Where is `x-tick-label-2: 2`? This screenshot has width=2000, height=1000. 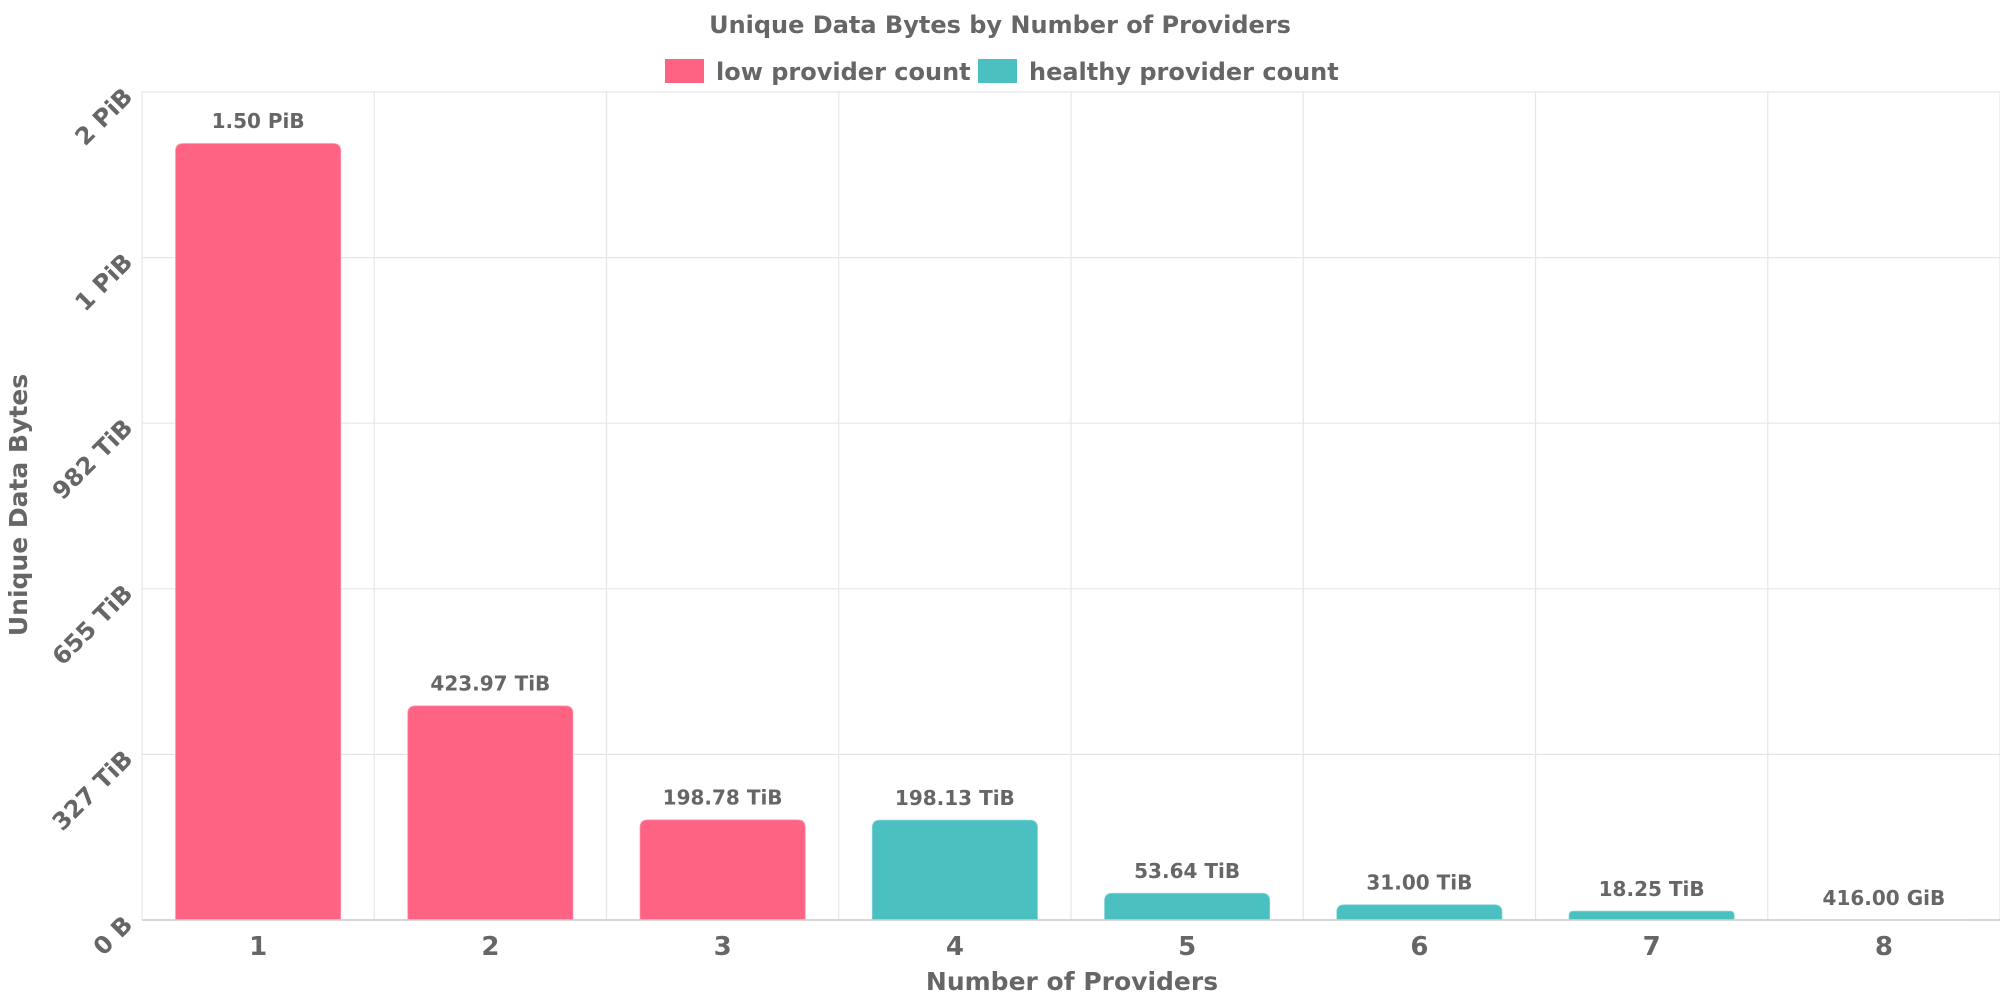 x-tick-label-2: 2 is located at coordinates (490, 947).